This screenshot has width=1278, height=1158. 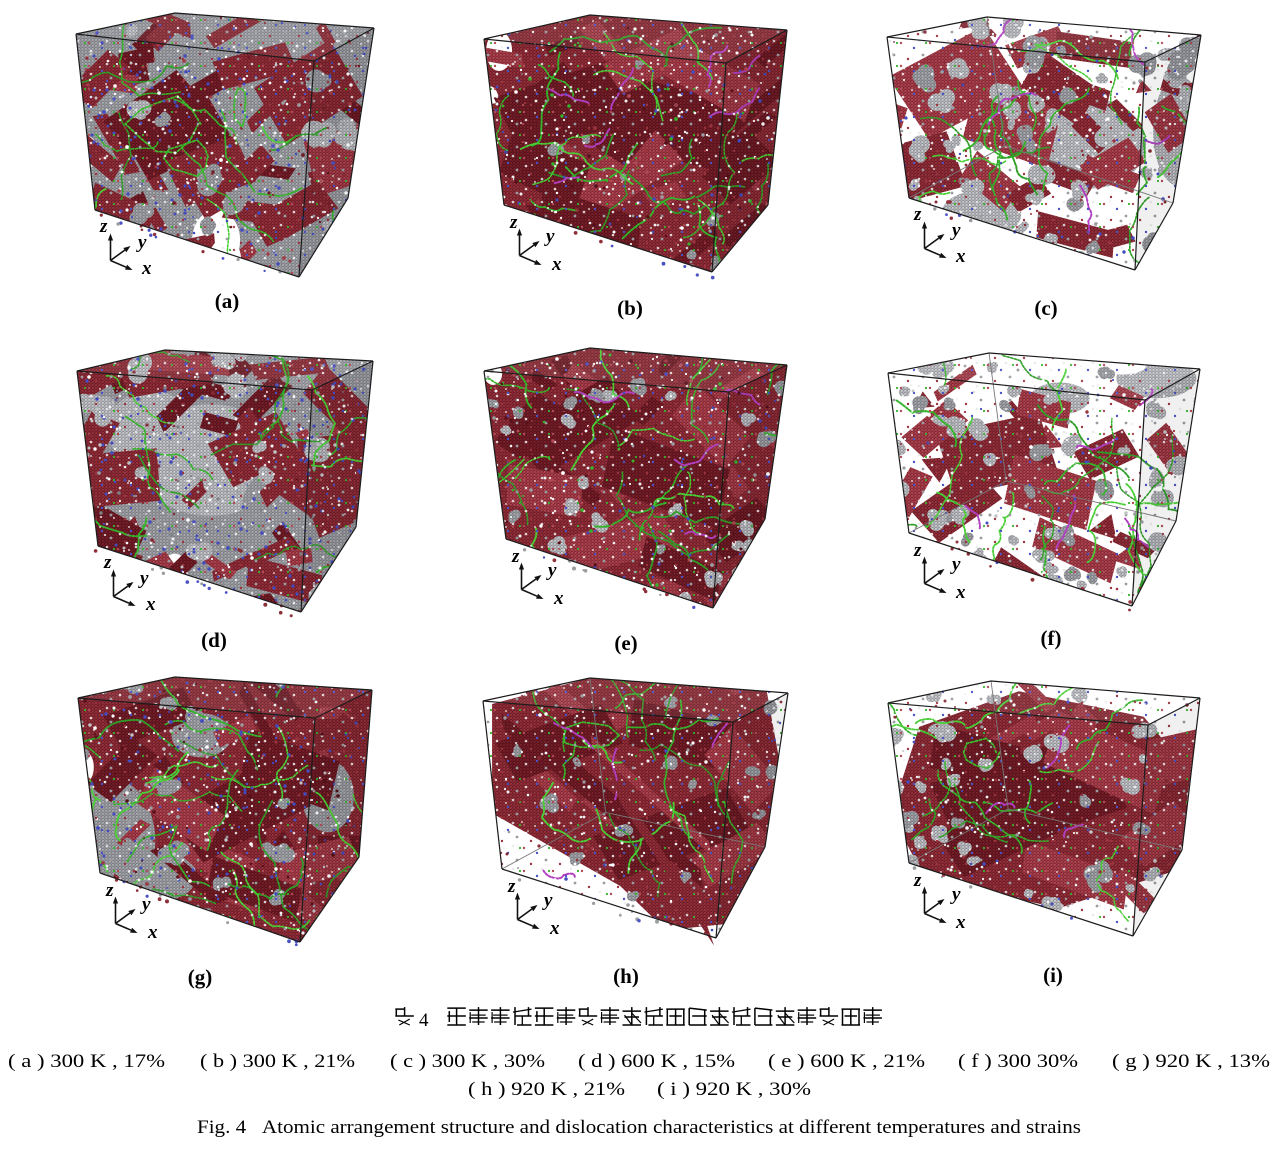 I want to click on svg-text: (f), so click(x=1051, y=638).